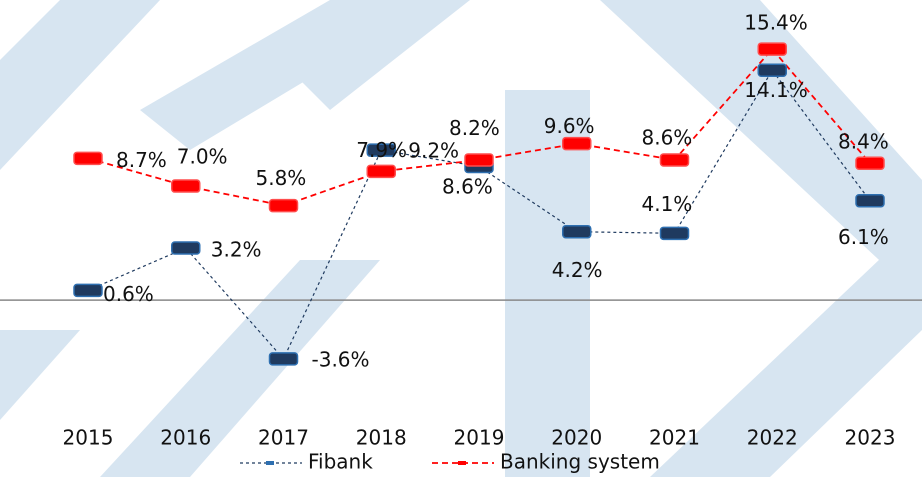  Describe the element at coordinates (576, 438) in the screenshot. I see `x-tick-label: 2020` at that location.